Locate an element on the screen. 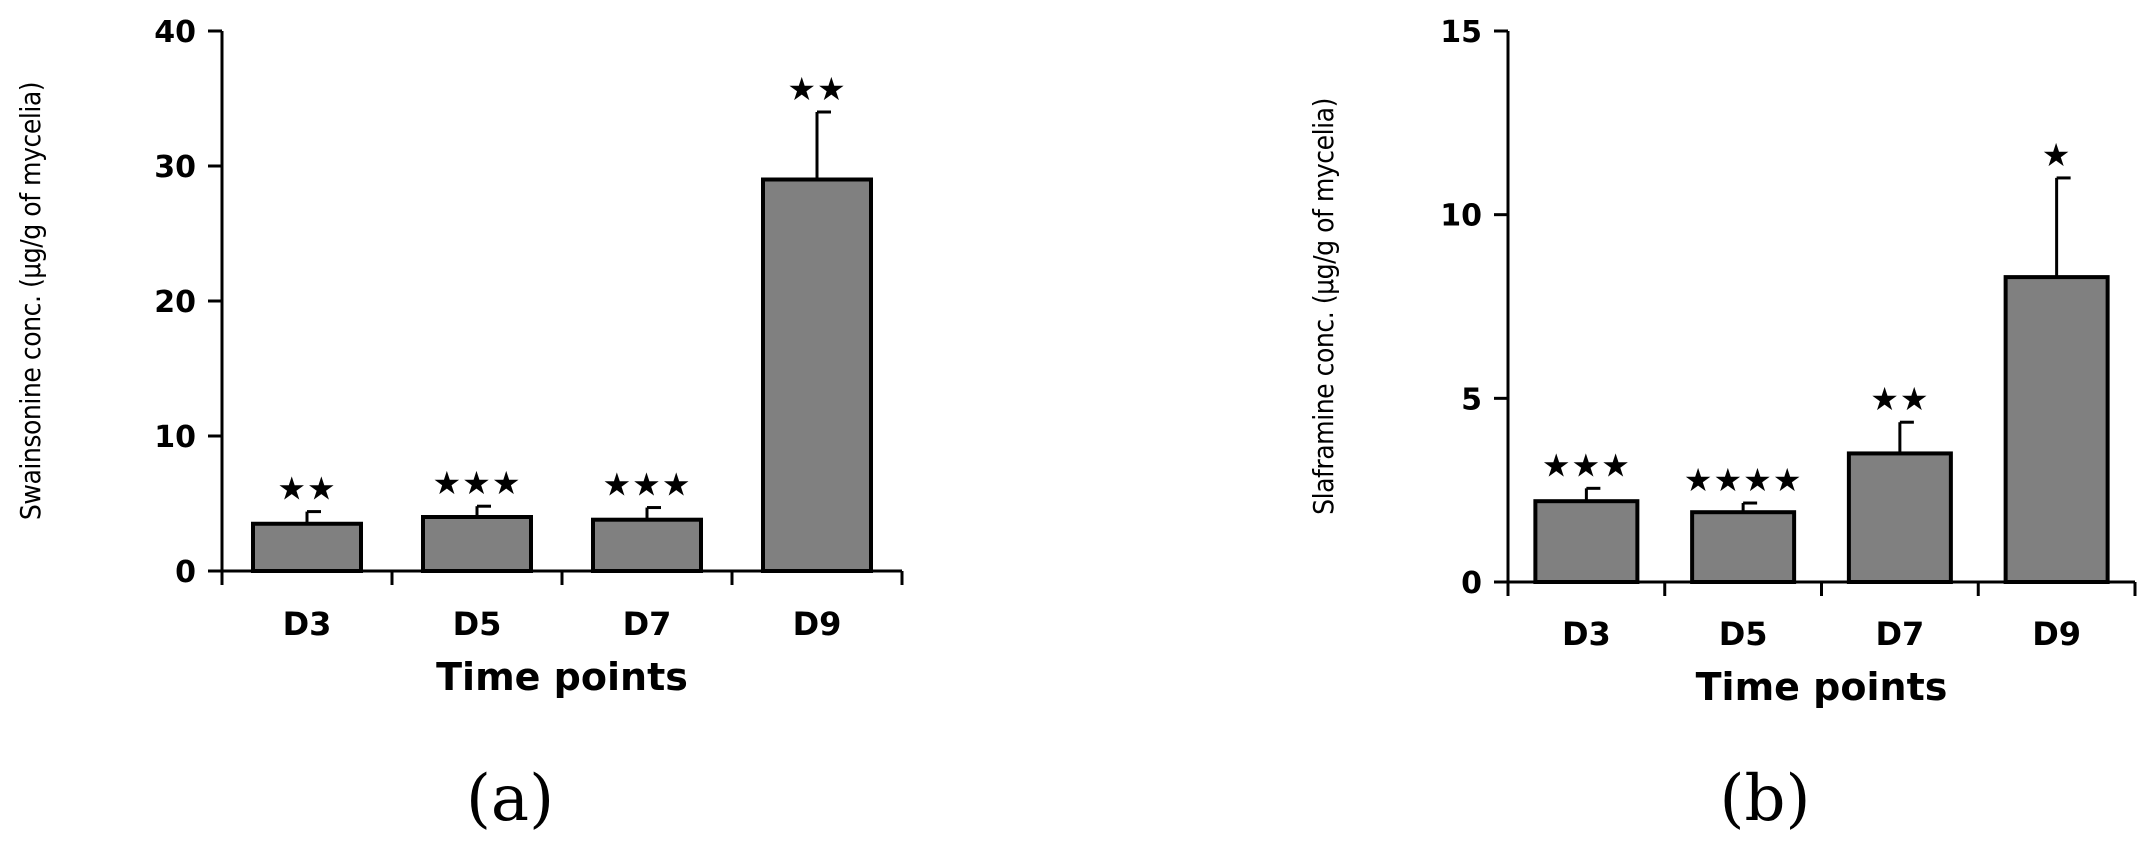 The width and height of the screenshot is (2150, 848). y-axis-title: Swainsonine conc. (µg/g of mycelia) is located at coordinates (30, 301).